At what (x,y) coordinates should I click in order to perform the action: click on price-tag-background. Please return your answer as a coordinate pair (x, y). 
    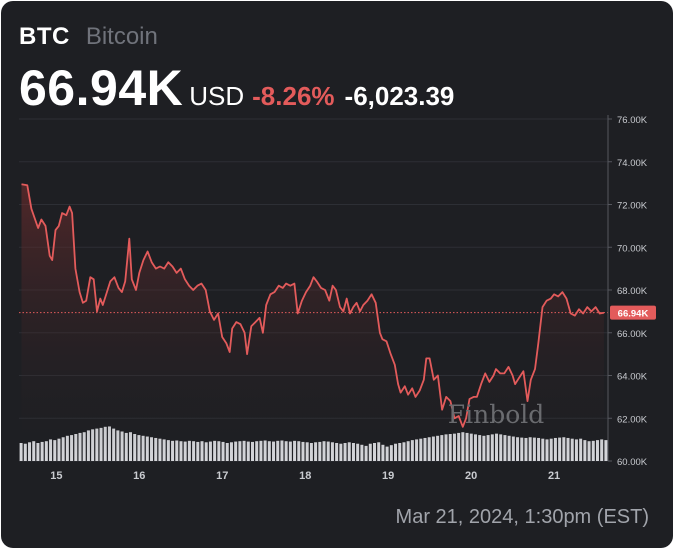
    Looking at the image, I should click on (633, 312).